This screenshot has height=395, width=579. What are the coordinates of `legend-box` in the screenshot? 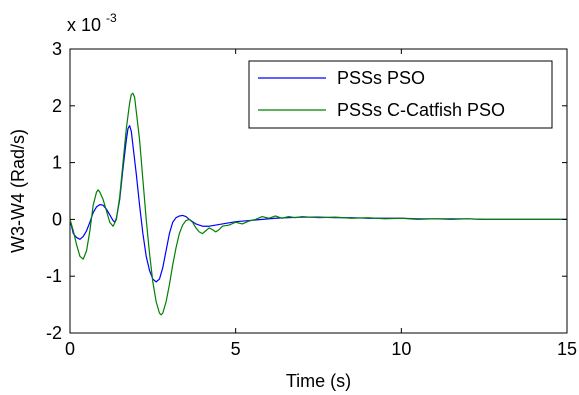 It's located at (400, 94).